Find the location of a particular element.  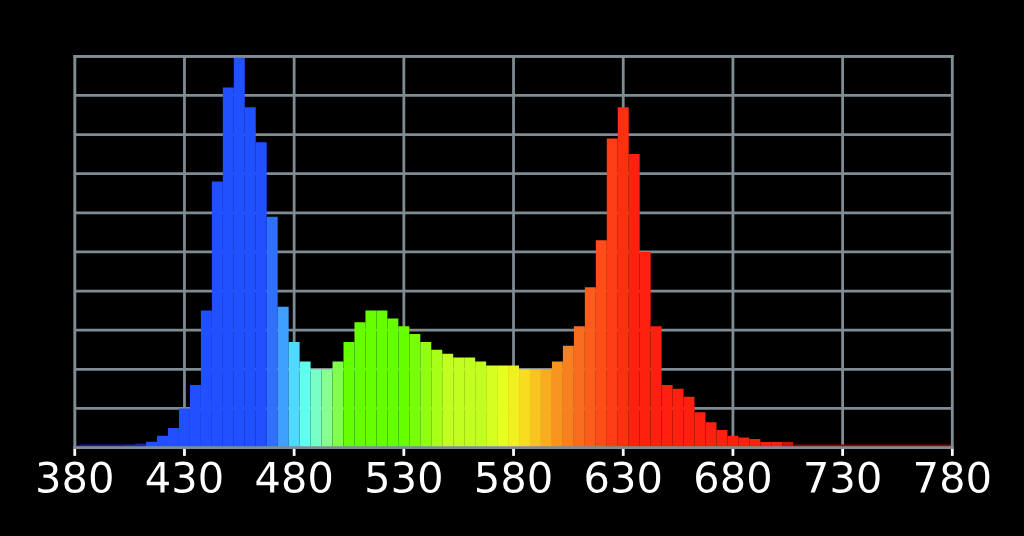

x-tick-label: 380 is located at coordinates (75, 477).